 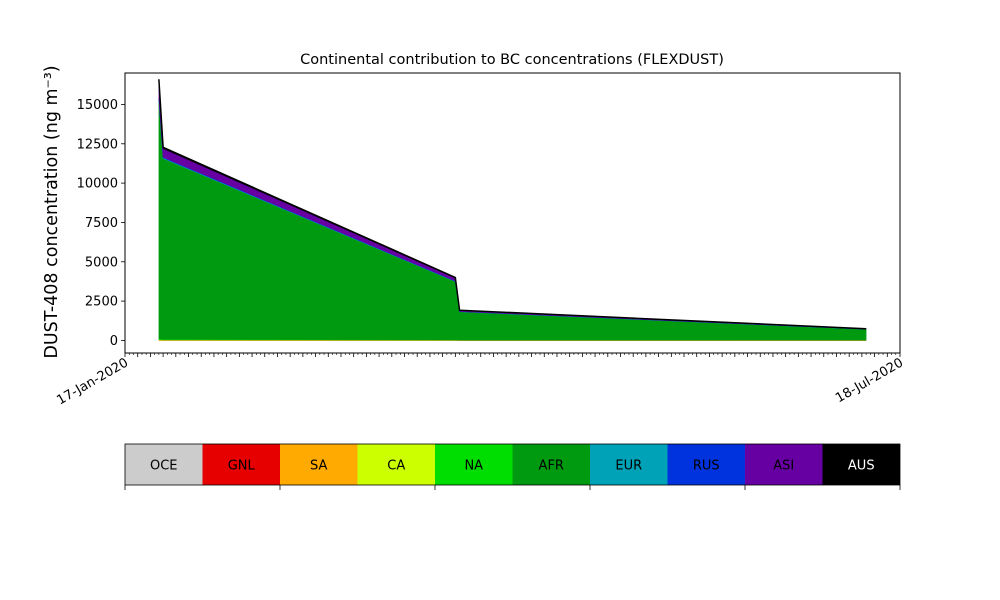 I want to click on colorbar-swatch-asi, so click(x=784, y=464).